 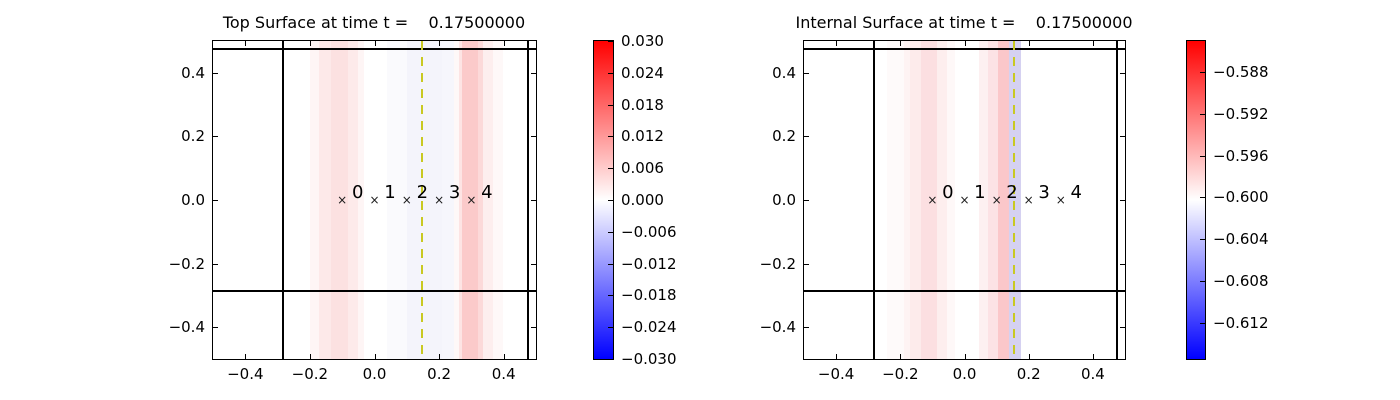 What do you see at coordinates (777, 327) in the screenshot?
I see `y-tick-label: −0.4` at bounding box center [777, 327].